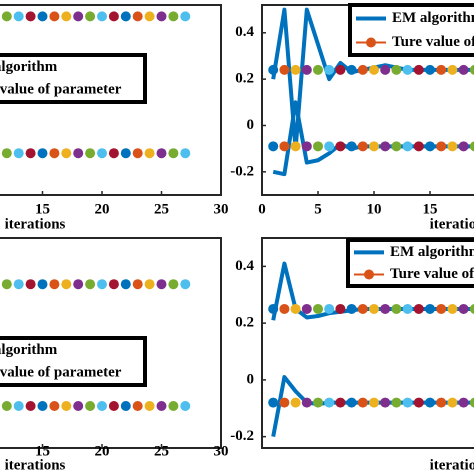 The image size is (474, 474). I want to click on y-tick-label: 0, so click(251, 379).